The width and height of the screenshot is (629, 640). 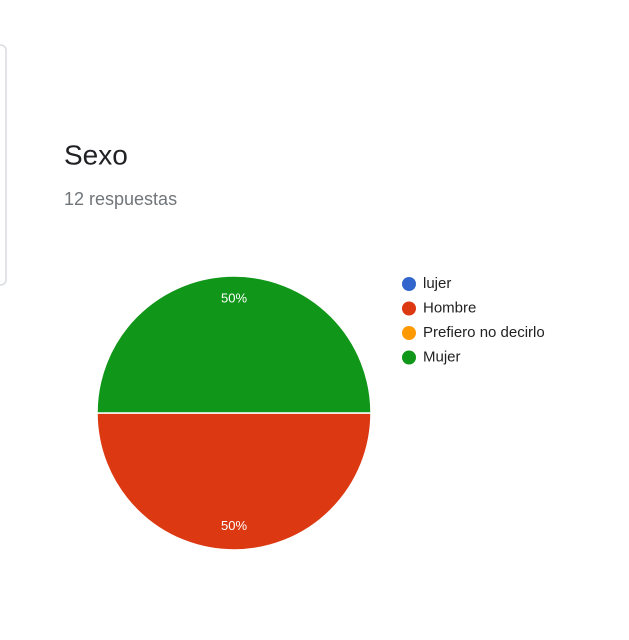 What do you see at coordinates (449, 307) in the screenshot?
I see `legend-label: Hombre` at bounding box center [449, 307].